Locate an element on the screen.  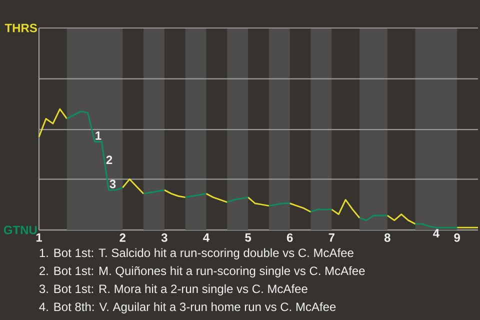
annotation: 2 is located at coordinates (109, 160).